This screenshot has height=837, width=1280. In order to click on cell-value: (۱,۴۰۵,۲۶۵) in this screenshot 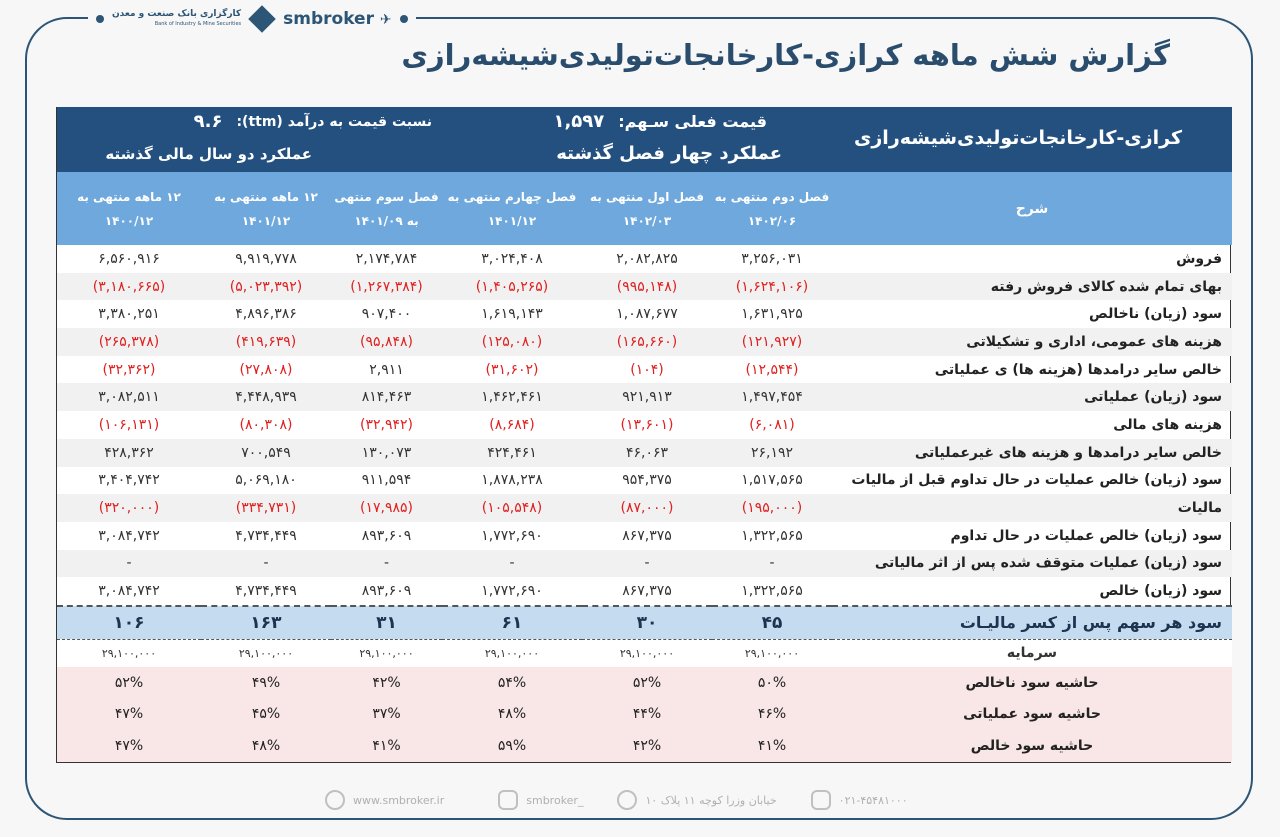, I will do `click(512, 286)`.